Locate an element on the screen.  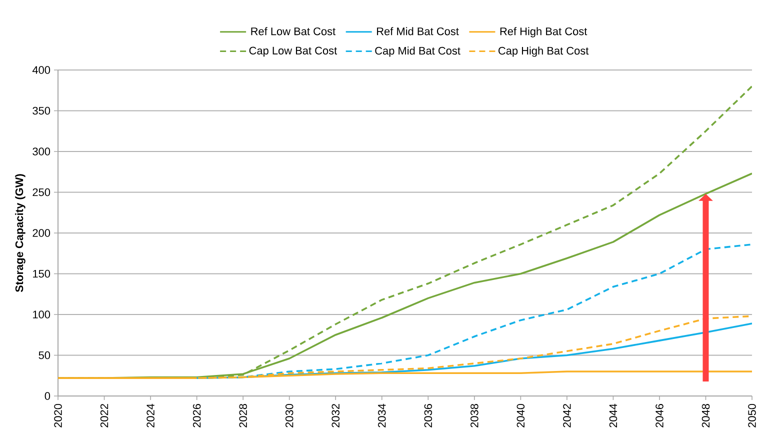
y-tick-label: 0 is located at coordinates (47, 396).